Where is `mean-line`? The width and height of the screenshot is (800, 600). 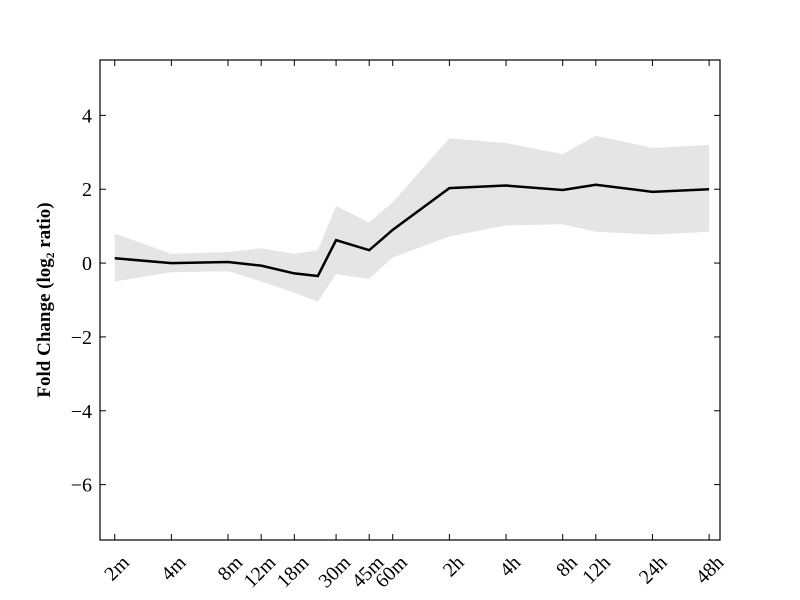 mean-line is located at coordinates (412, 230).